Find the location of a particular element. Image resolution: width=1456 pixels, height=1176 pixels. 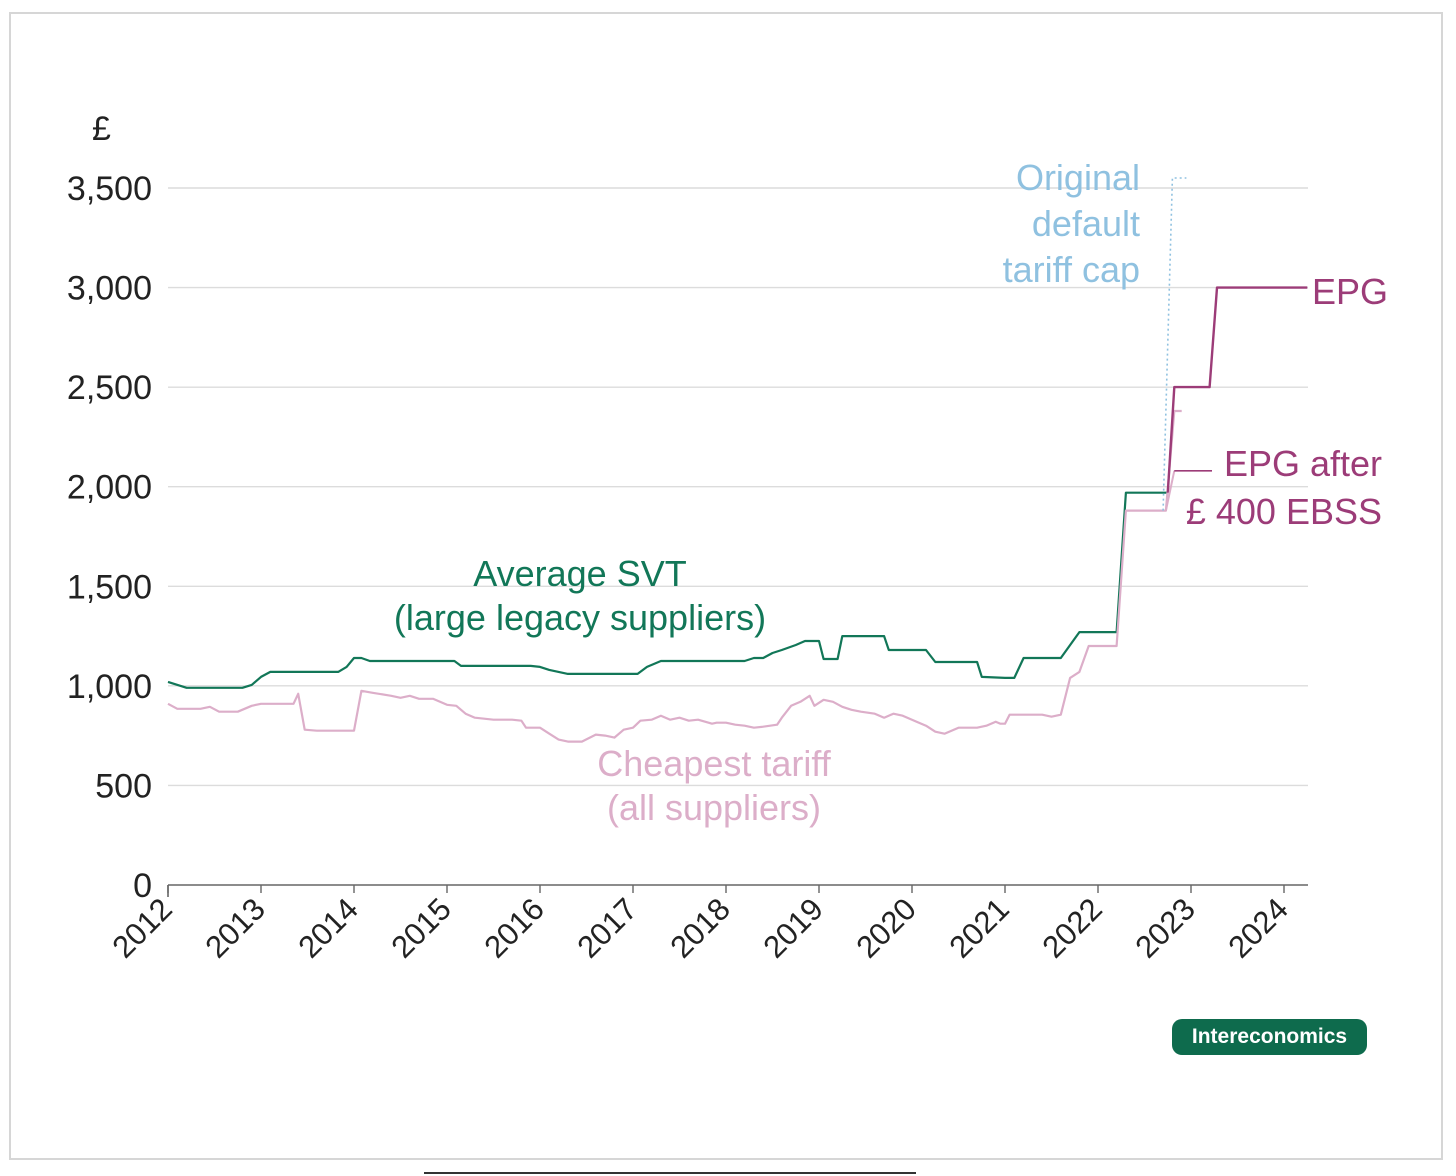

y-tick-label: 2,000 is located at coordinates (109, 488).